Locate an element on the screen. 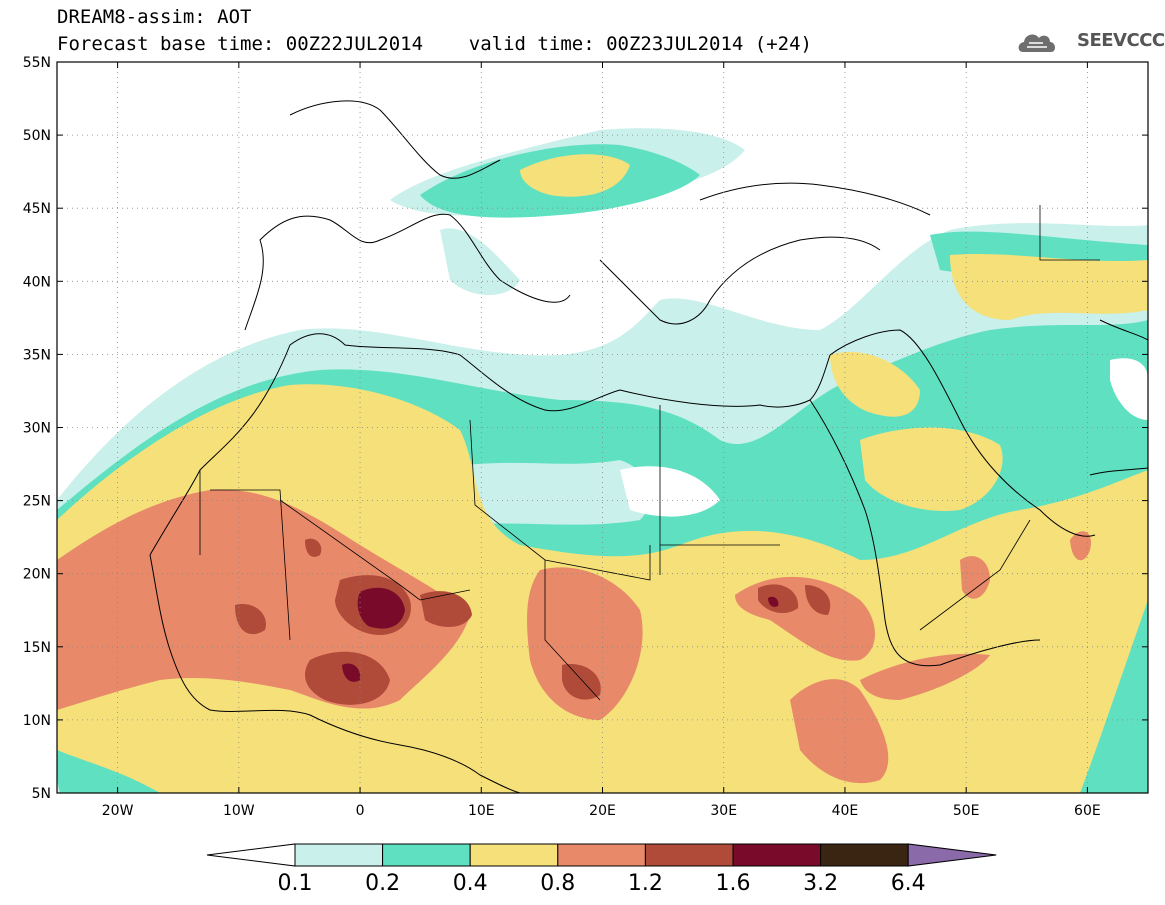  longitude-tick-label: 40E is located at coordinates (845, 811).